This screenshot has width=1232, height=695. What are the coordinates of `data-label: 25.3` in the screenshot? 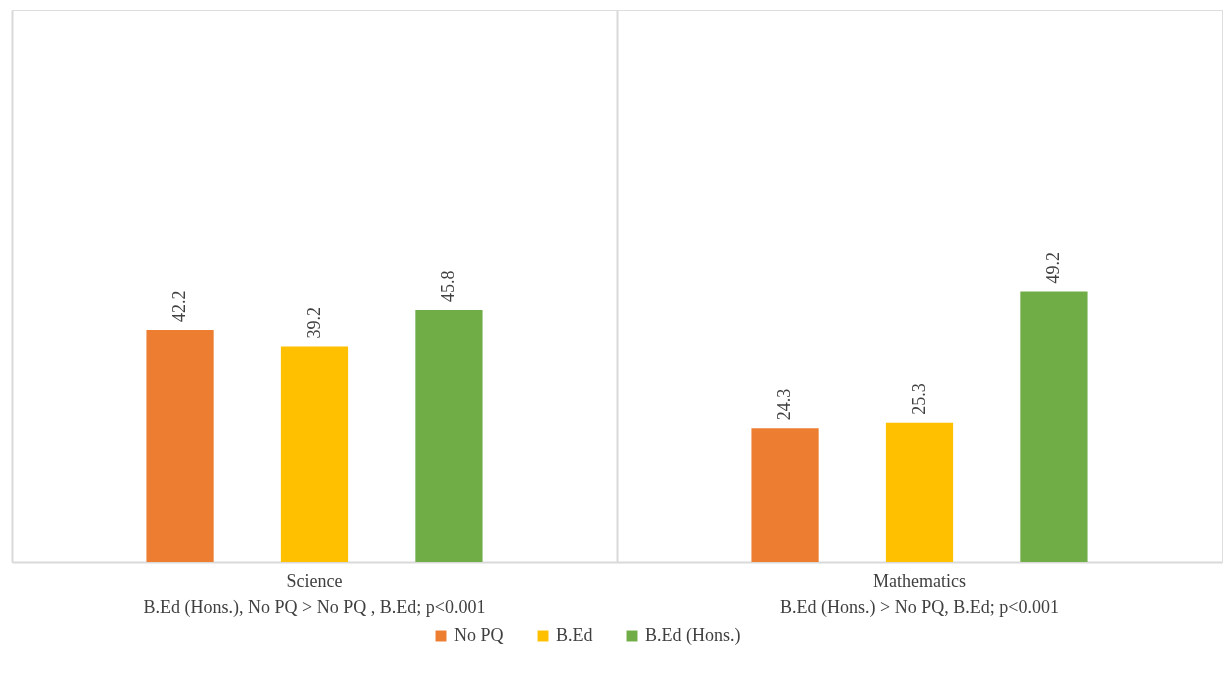 It's located at (918, 399).